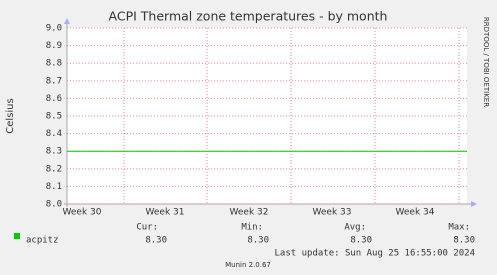  I want to click on y-tick-label: 8.9, so click(54, 46).